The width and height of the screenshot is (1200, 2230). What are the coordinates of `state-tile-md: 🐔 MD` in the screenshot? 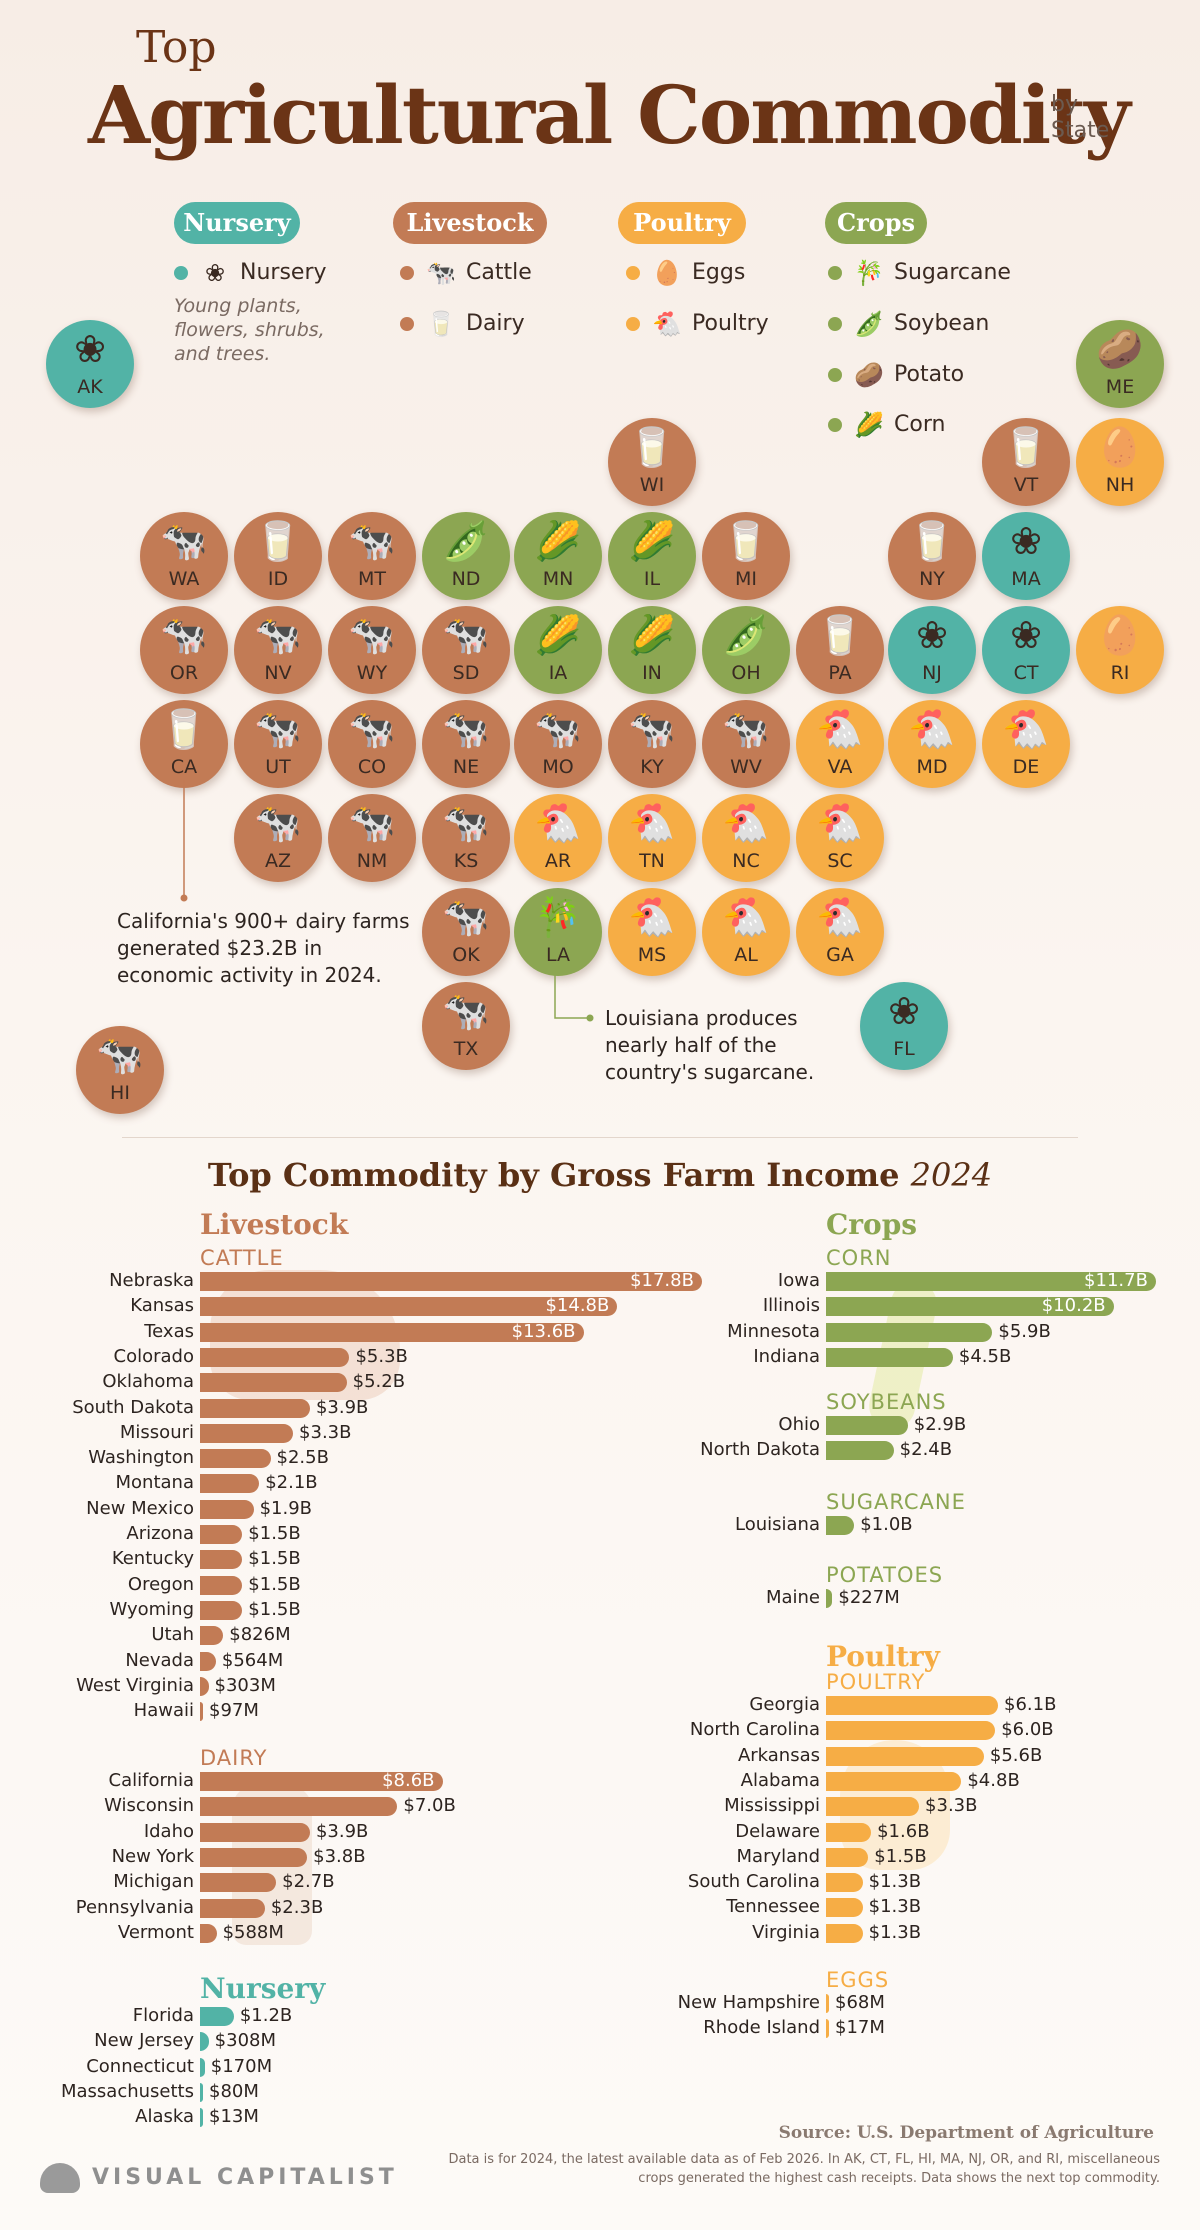 It's located at (932, 744).